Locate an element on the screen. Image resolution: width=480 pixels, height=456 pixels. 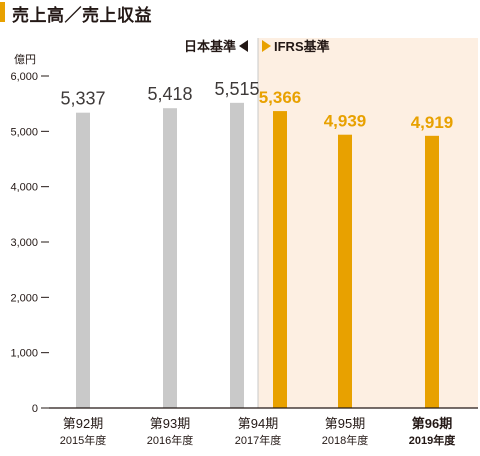
x-tick-label-period: 第95期 is located at coordinates (345, 423).